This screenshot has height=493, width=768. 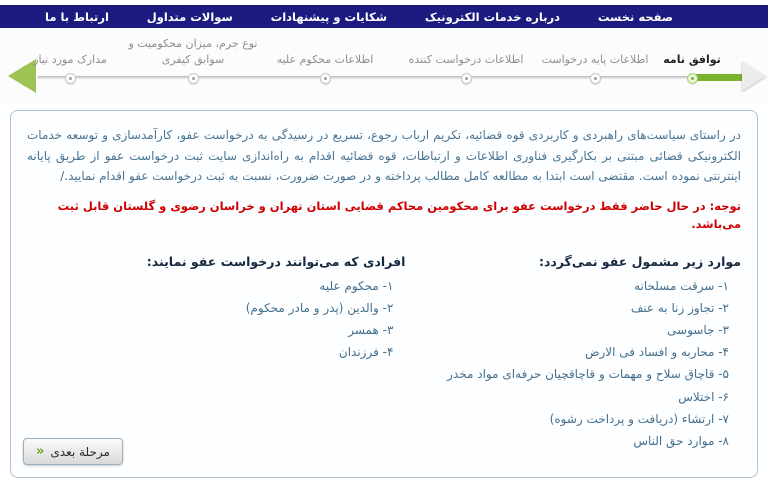 What do you see at coordinates (717, 77) in the screenshot?
I see `stepper-progress-segment` at bounding box center [717, 77].